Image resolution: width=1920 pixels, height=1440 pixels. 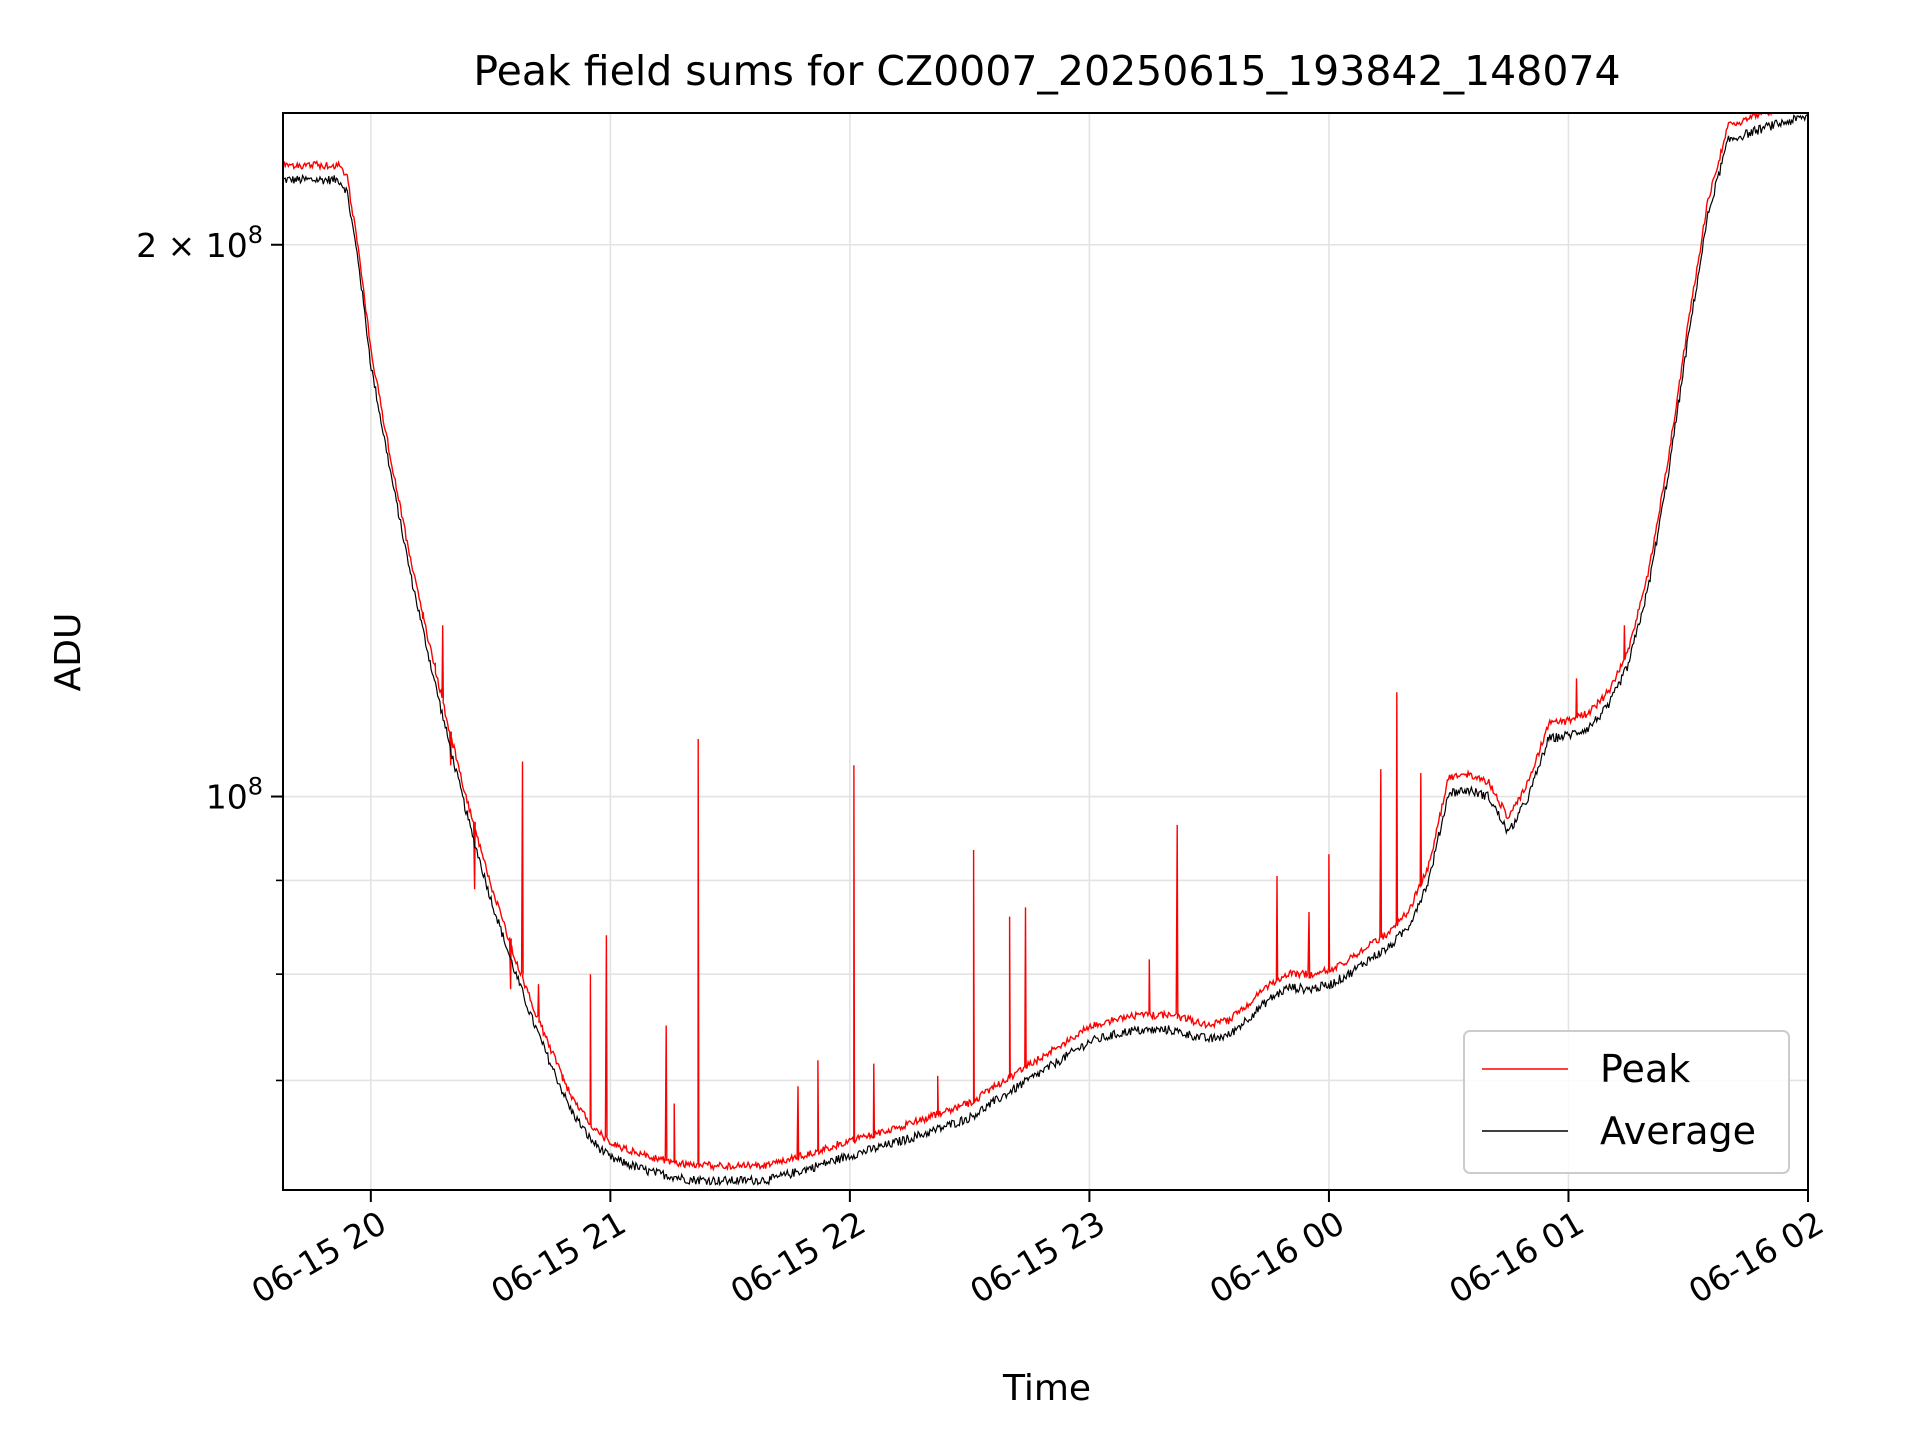 I want to click on x-tick-label: 06-16 01, so click(x=1516, y=1257).